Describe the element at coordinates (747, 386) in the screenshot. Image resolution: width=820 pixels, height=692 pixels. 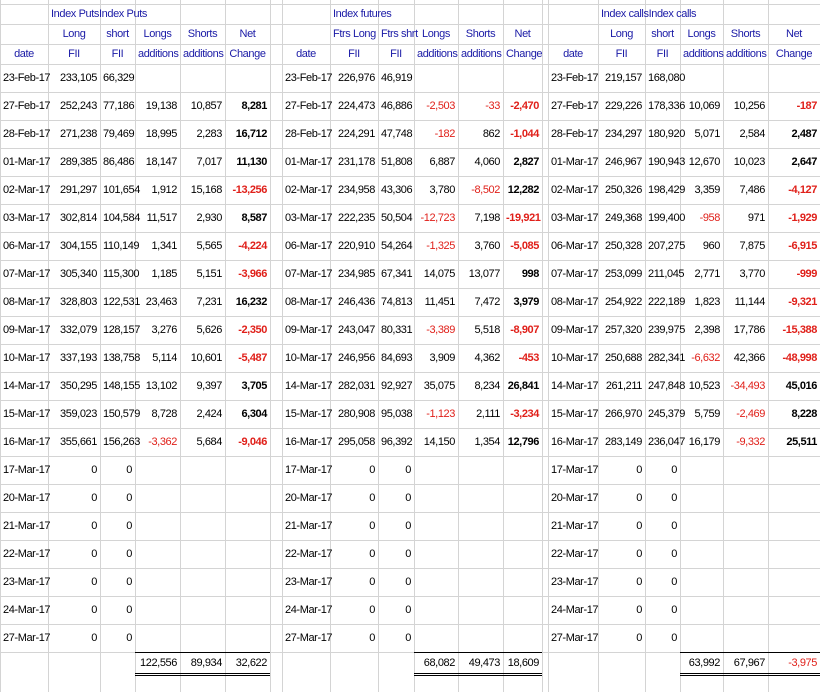
I see `cell-value: -34,493` at that location.